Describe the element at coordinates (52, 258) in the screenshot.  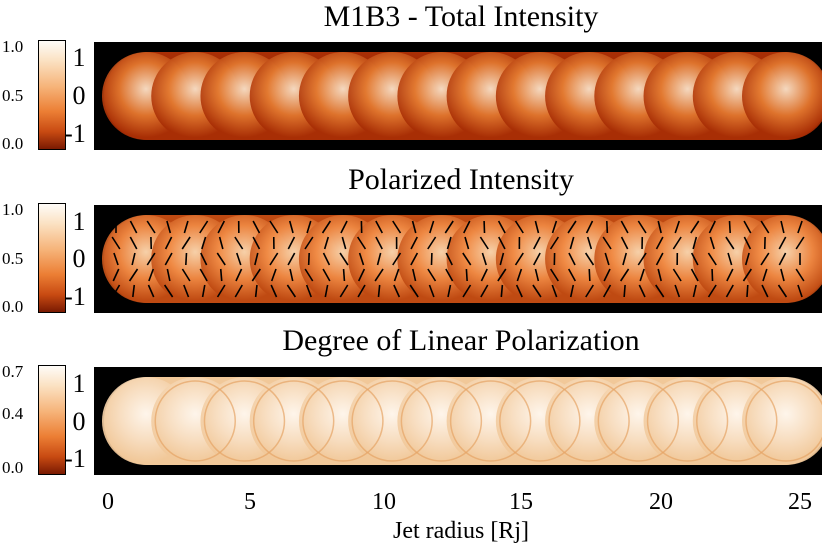
I see `colorbar-polarized-intensity` at that location.